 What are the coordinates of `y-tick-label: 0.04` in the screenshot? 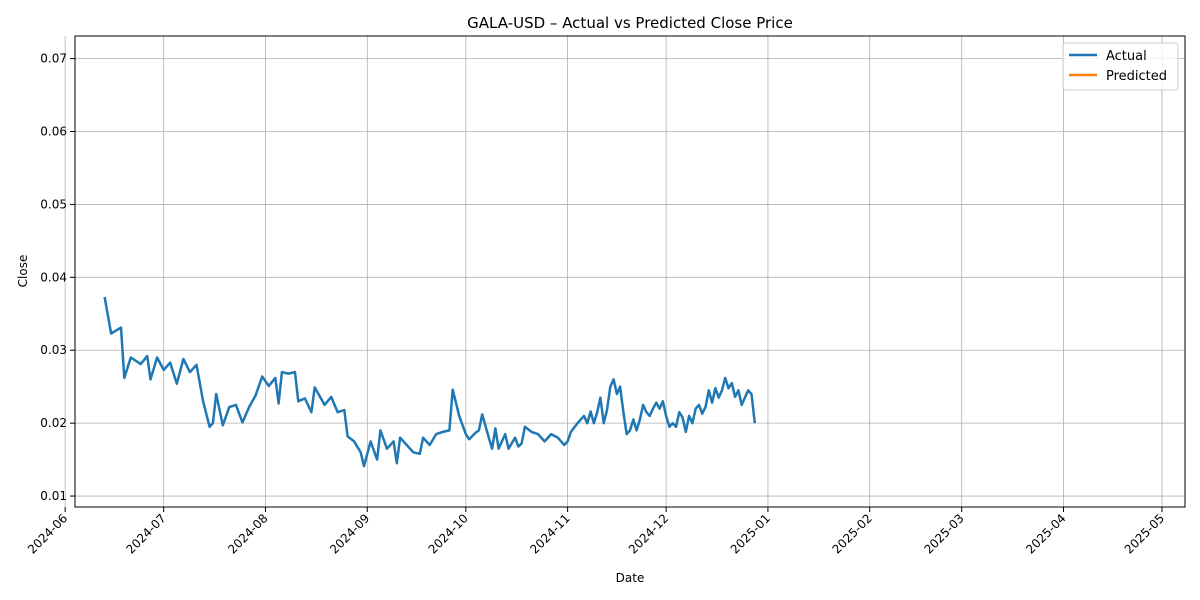 It's located at (53, 277).